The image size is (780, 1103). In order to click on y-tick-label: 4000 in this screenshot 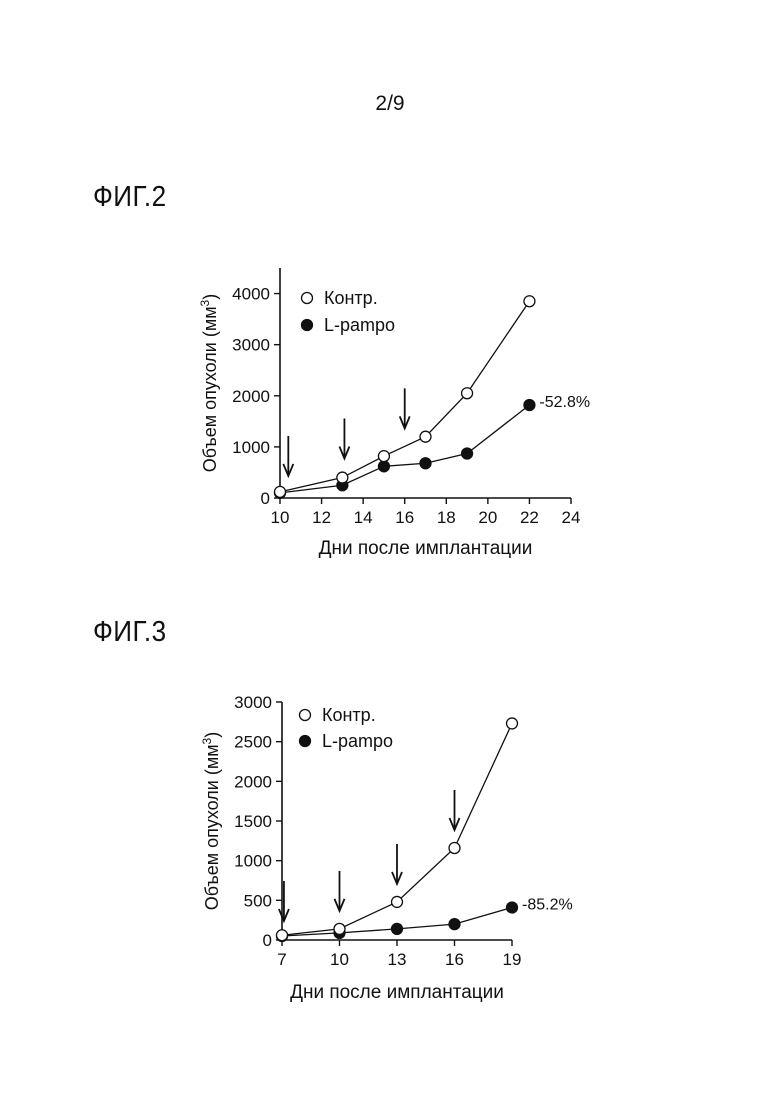, I will do `click(251, 294)`.